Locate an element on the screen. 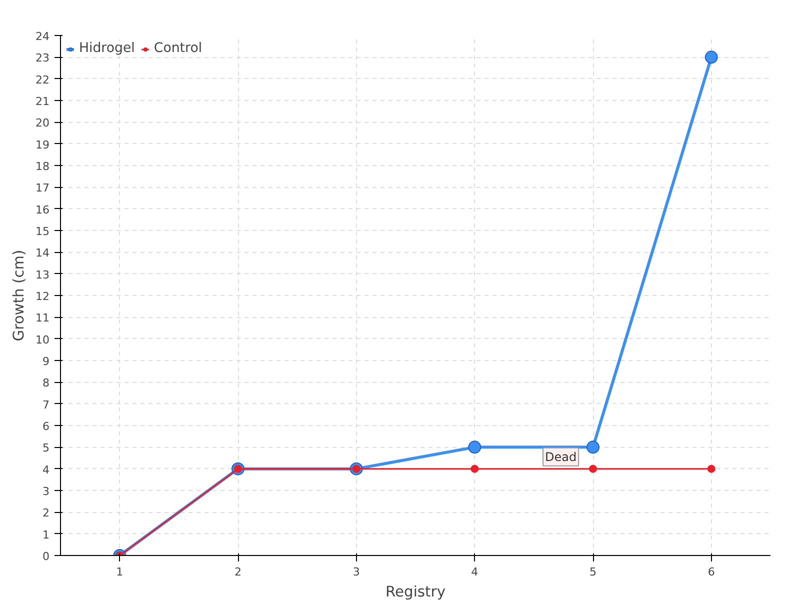 This screenshot has width=800, height=600. x-tick-label: 2 is located at coordinates (238, 572).